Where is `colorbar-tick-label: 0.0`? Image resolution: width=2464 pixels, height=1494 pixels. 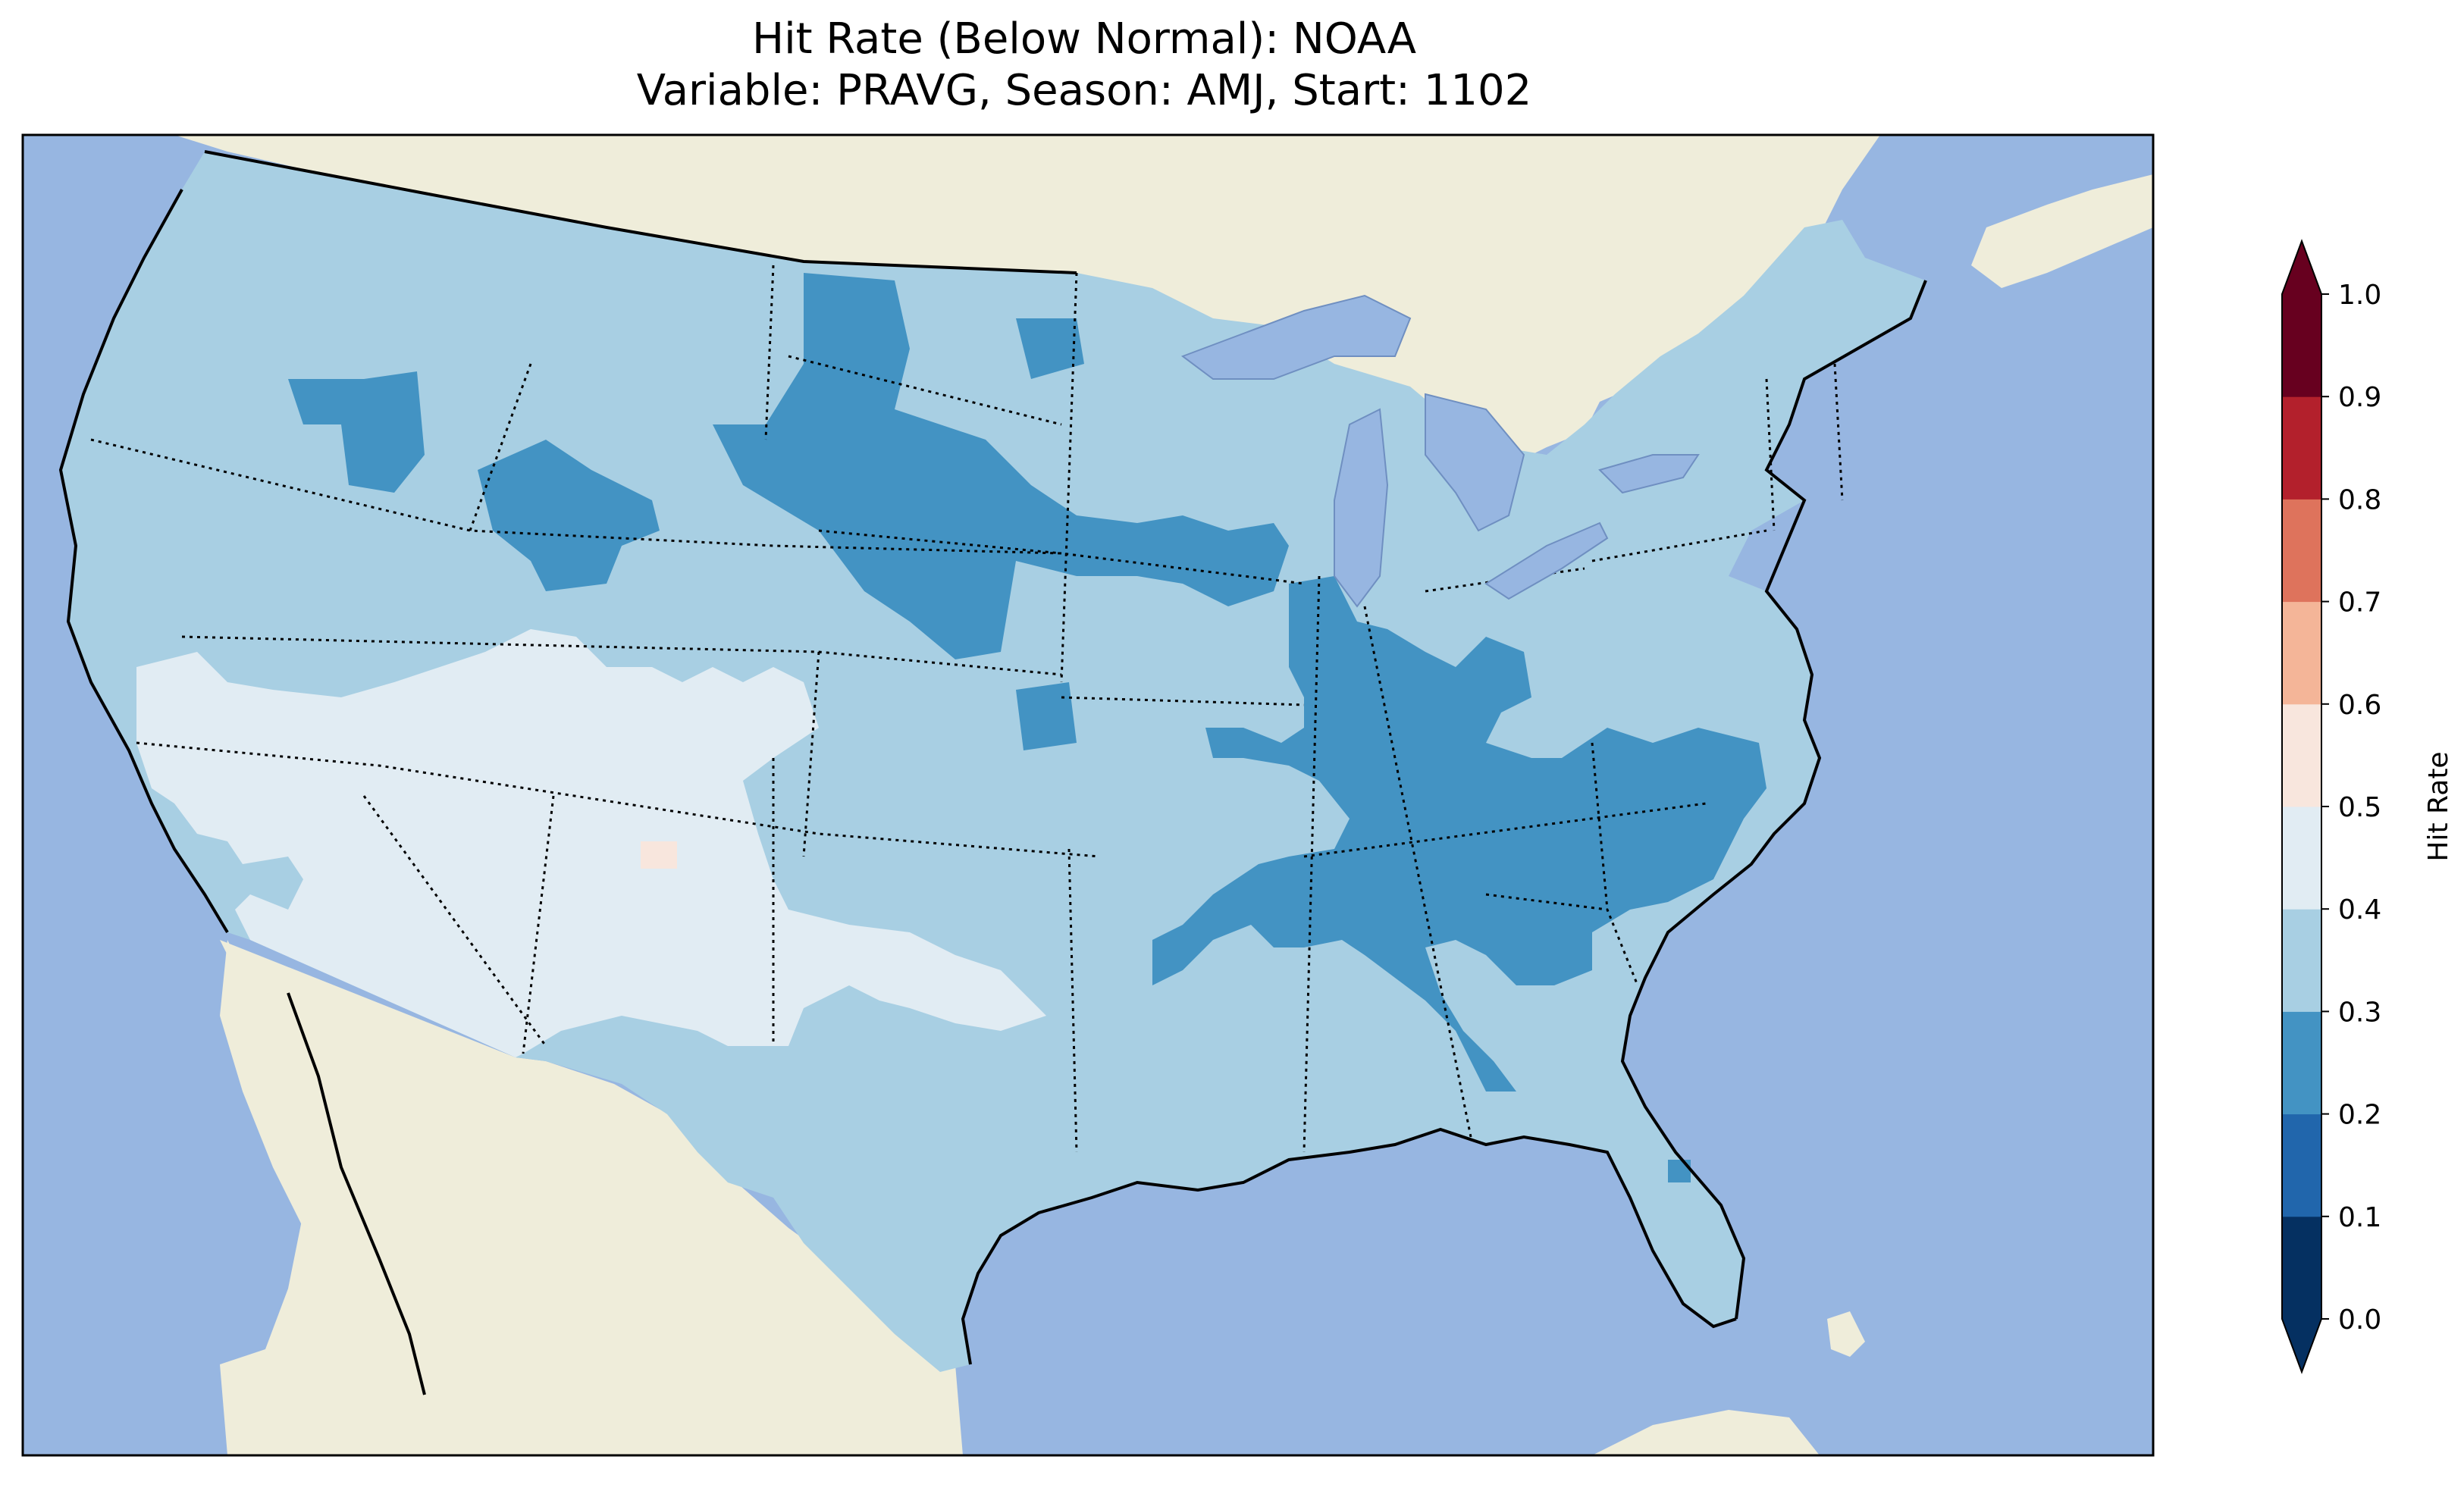
colorbar-tick-label: 0.0 is located at coordinates (2360, 1320).